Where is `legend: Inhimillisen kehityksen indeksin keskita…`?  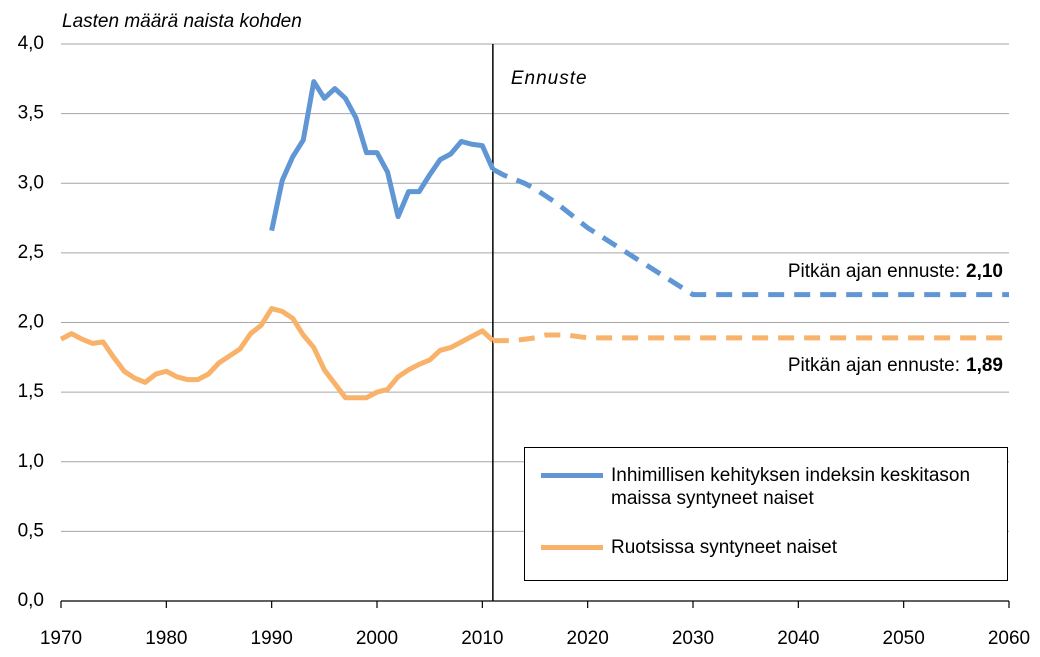 legend: Inhimillisen kehityksen indeksin keskita… is located at coordinates (766, 514).